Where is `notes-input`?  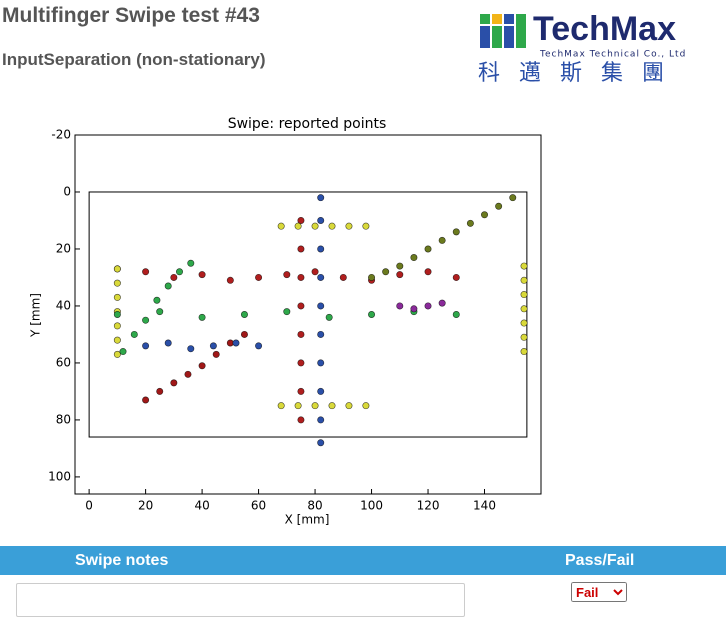 notes-input is located at coordinates (240, 600).